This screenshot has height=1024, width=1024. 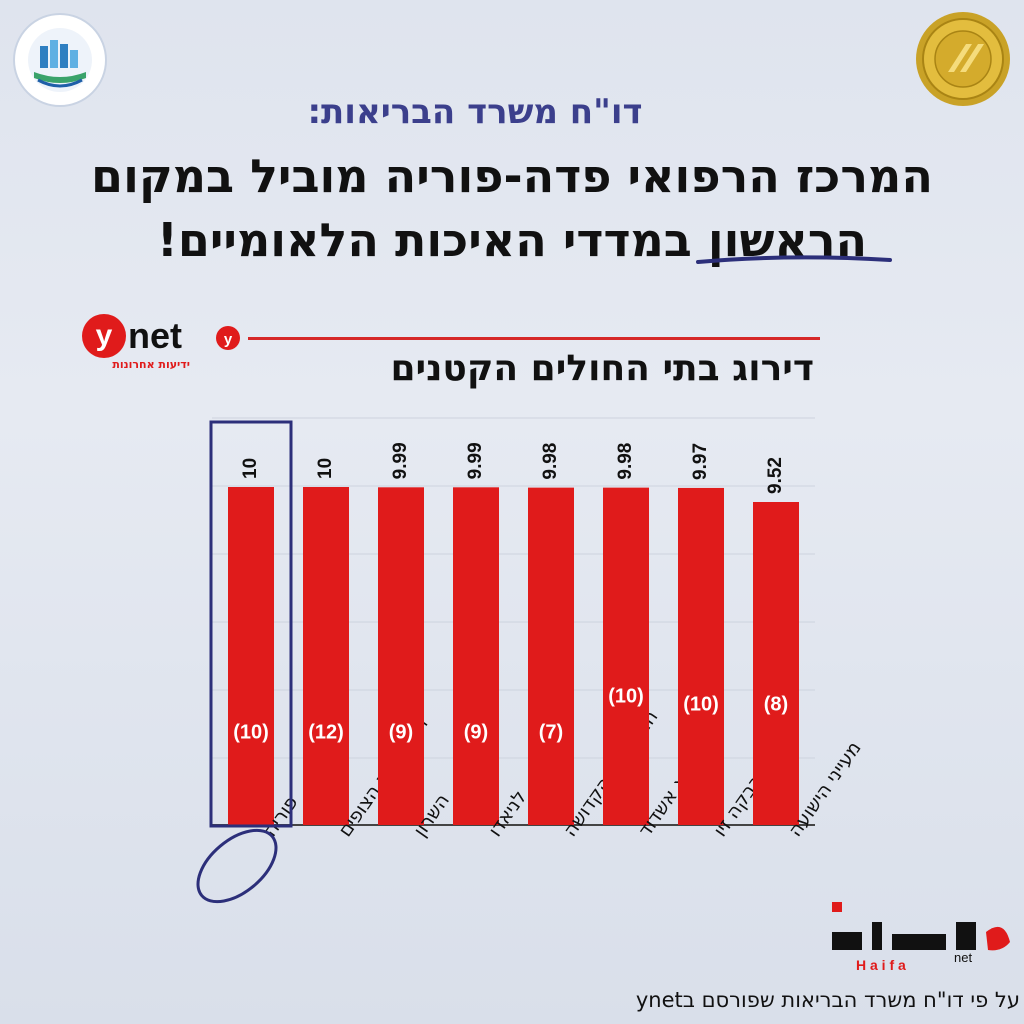 What do you see at coordinates (534, 338) in the screenshot?
I see `ynet-divider-line` at bounding box center [534, 338].